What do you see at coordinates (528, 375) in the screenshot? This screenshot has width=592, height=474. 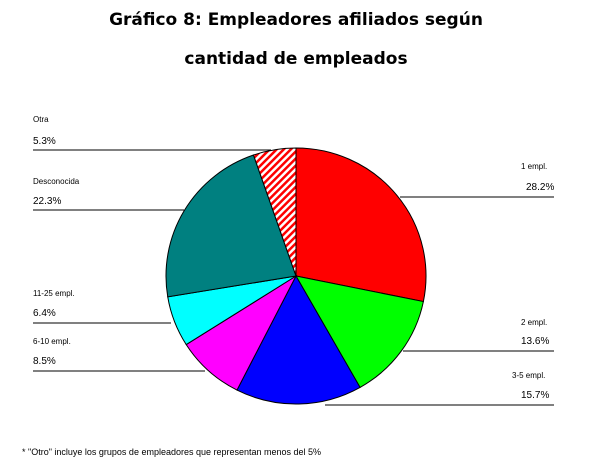 I see `slice-label-3-5-empl: 3-5 empl.` at bounding box center [528, 375].